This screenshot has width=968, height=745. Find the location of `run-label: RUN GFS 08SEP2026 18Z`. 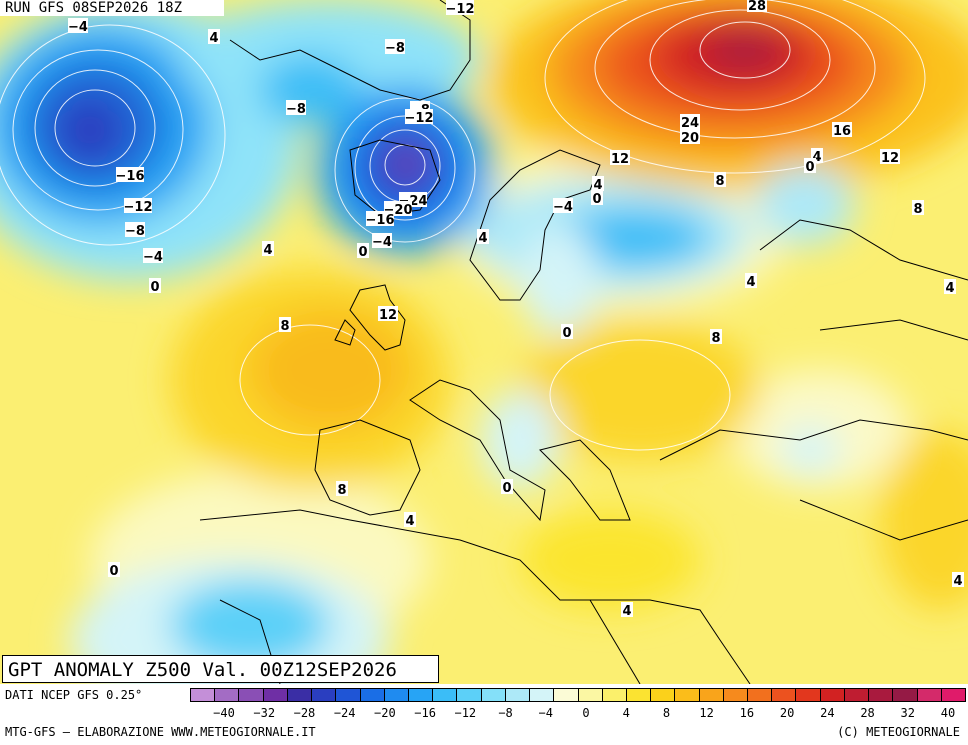

run-label: RUN GFS 08SEP2026 18Z is located at coordinates (112, 8).